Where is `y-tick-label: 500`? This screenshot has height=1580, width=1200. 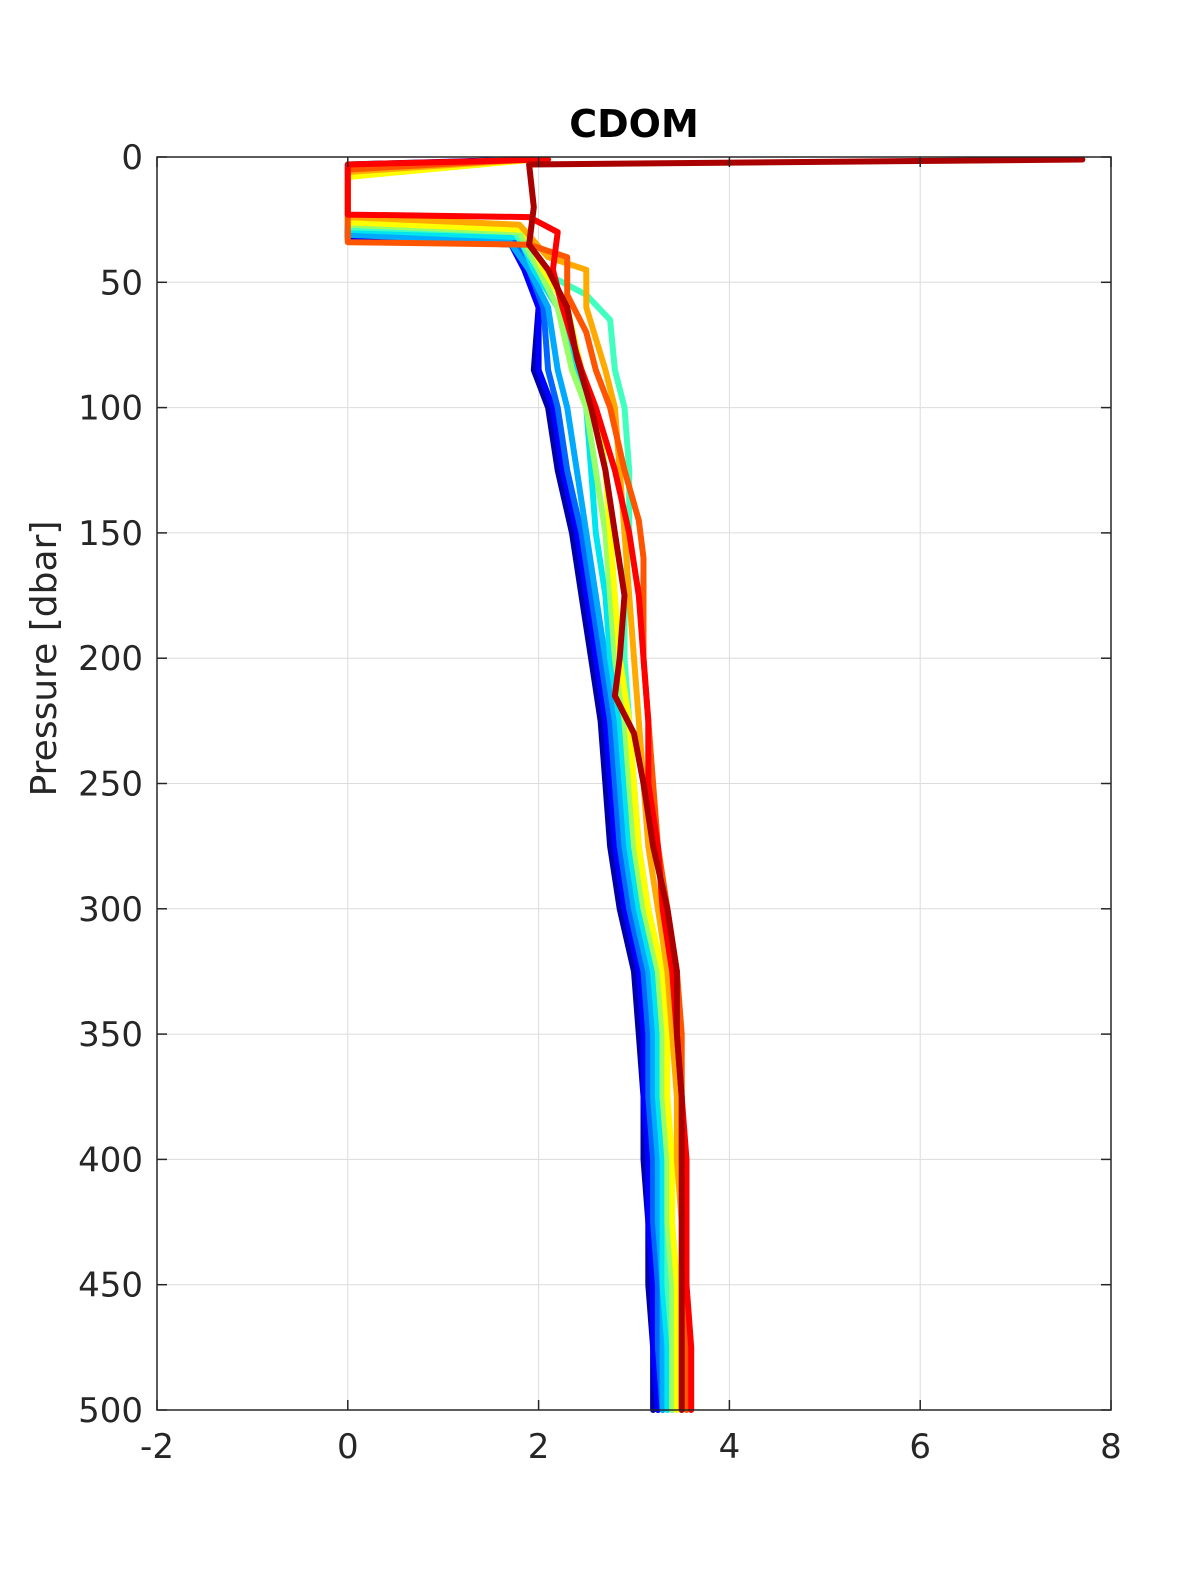
y-tick-label: 500 is located at coordinates (110, 1411).